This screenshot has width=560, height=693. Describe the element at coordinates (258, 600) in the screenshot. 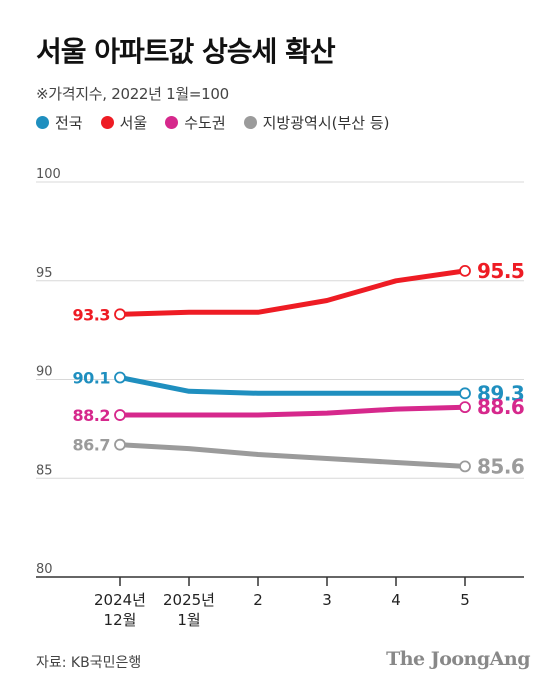

I see `x-tick-label: 2` at that location.